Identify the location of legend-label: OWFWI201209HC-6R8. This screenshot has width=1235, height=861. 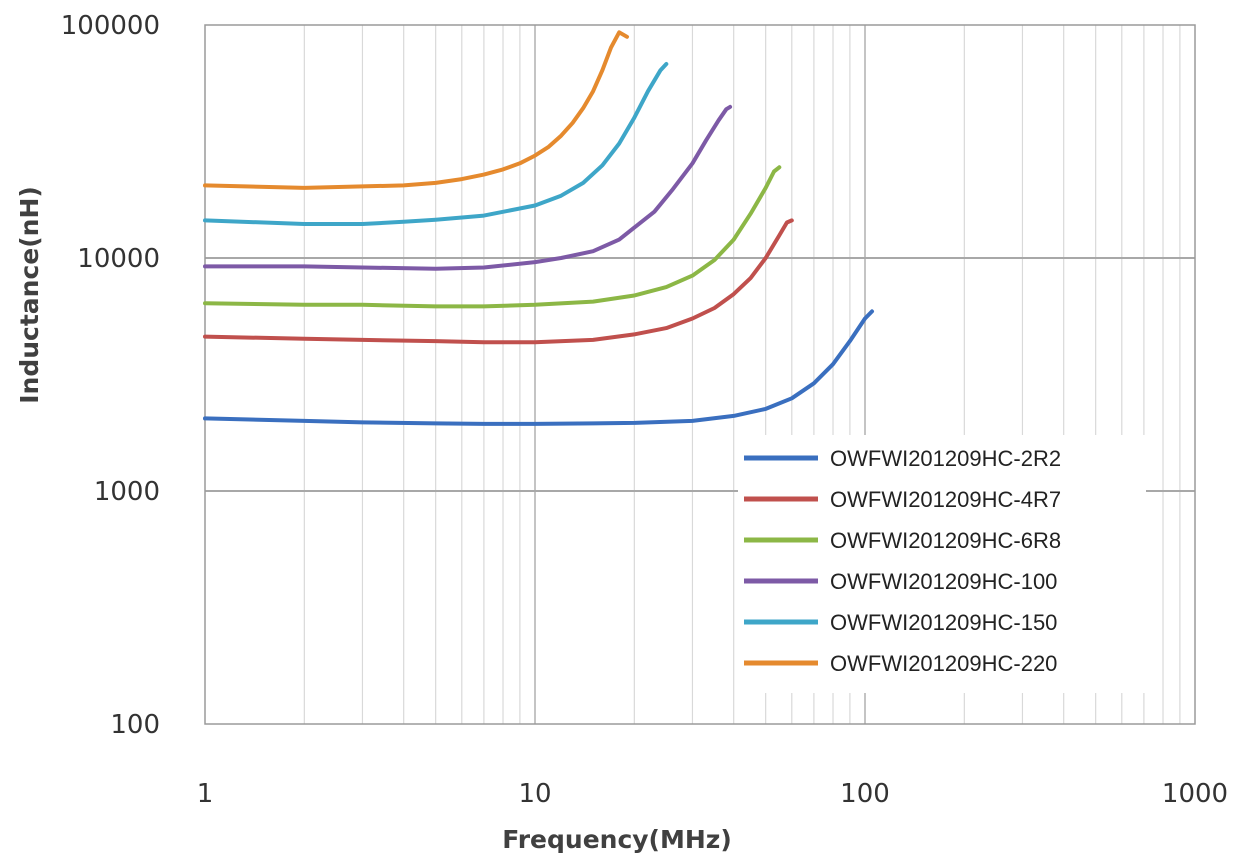
(945, 540).